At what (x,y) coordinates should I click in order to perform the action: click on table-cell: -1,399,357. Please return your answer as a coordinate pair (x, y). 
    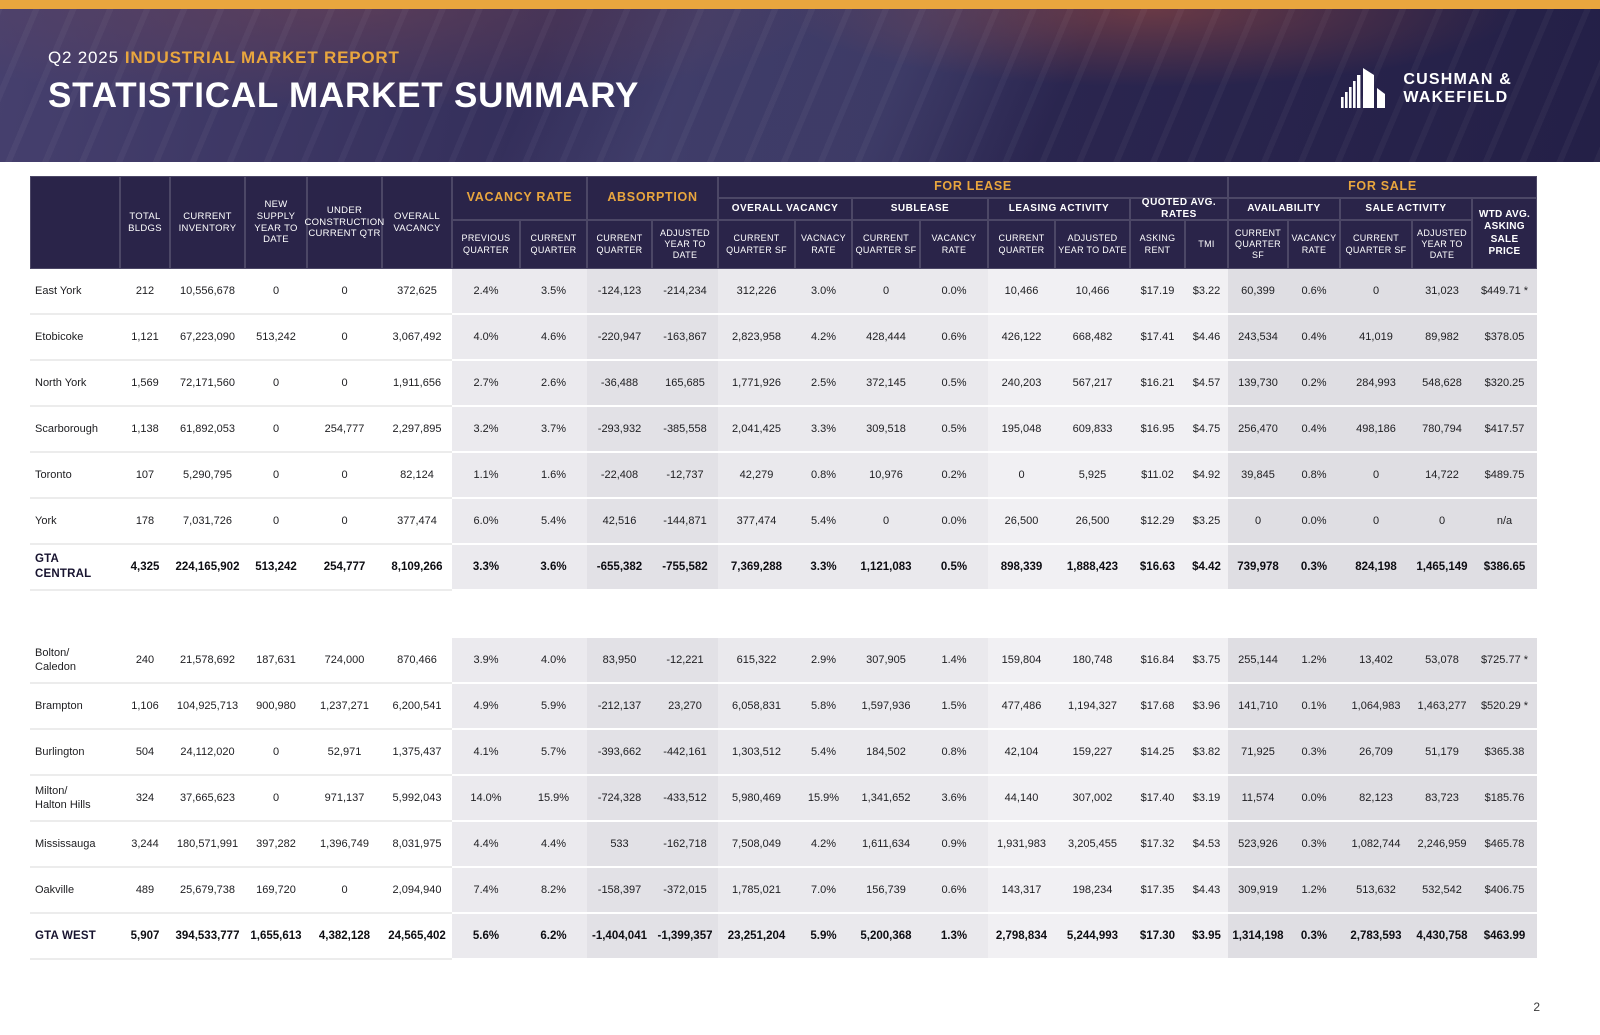
    Looking at the image, I should click on (685, 937).